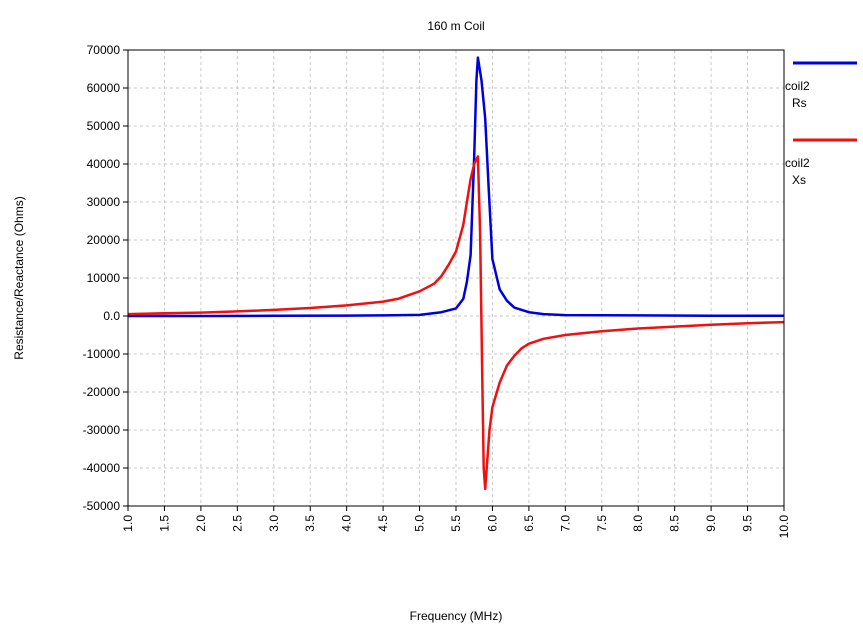  I want to click on y-tick-label: 70000, so click(104, 50).